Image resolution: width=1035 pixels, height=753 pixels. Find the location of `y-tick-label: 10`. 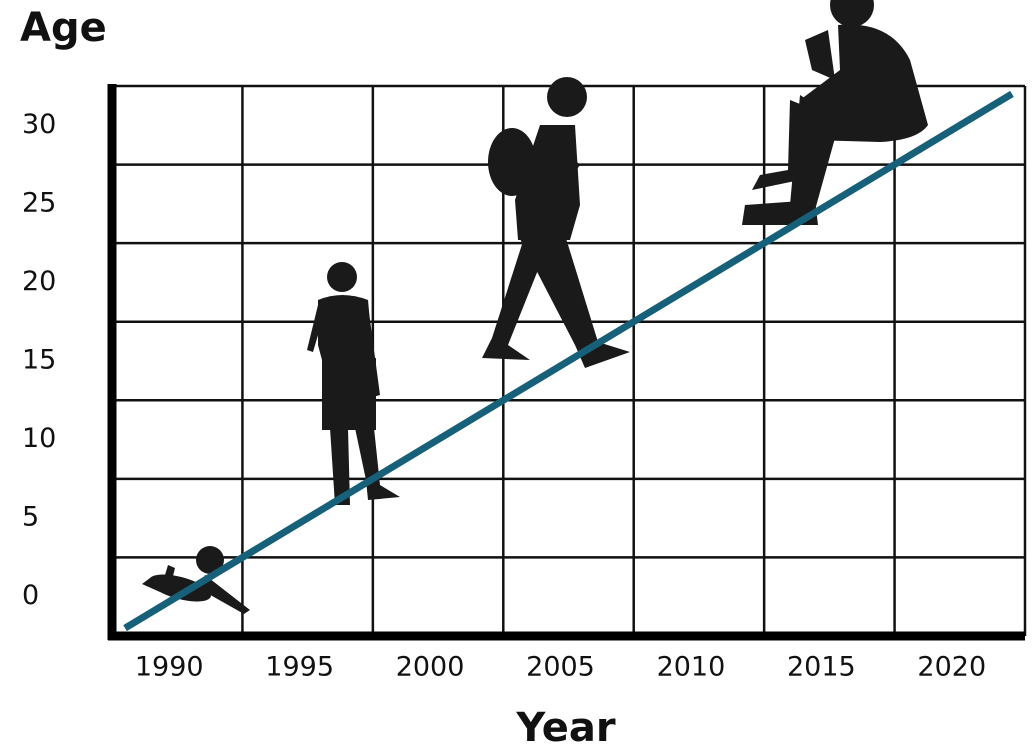

y-tick-label: 10 is located at coordinates (39, 438).